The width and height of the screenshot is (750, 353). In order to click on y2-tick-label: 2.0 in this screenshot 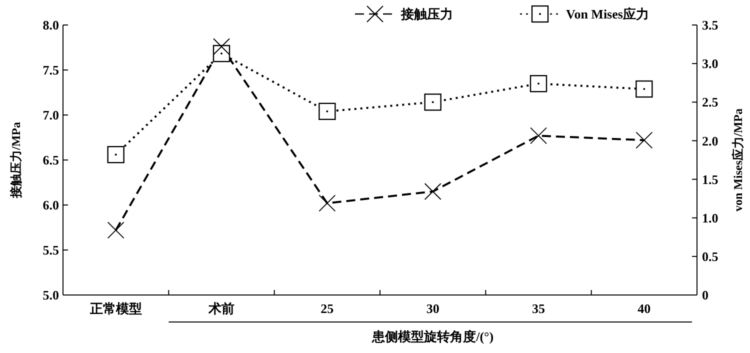, I will do `click(710, 140)`.